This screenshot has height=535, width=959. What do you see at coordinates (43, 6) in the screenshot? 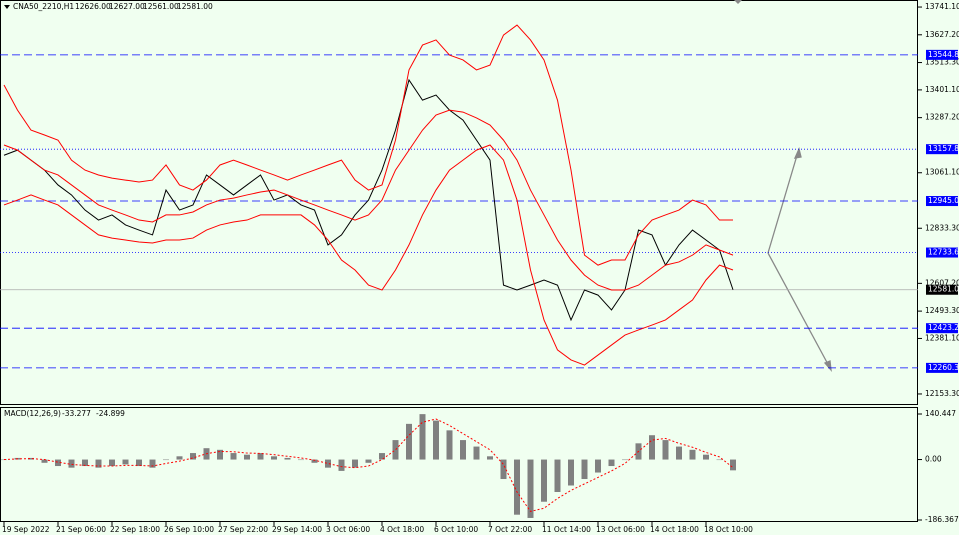
I see `symbol-title: CNA50_2210,H1` at bounding box center [43, 6].